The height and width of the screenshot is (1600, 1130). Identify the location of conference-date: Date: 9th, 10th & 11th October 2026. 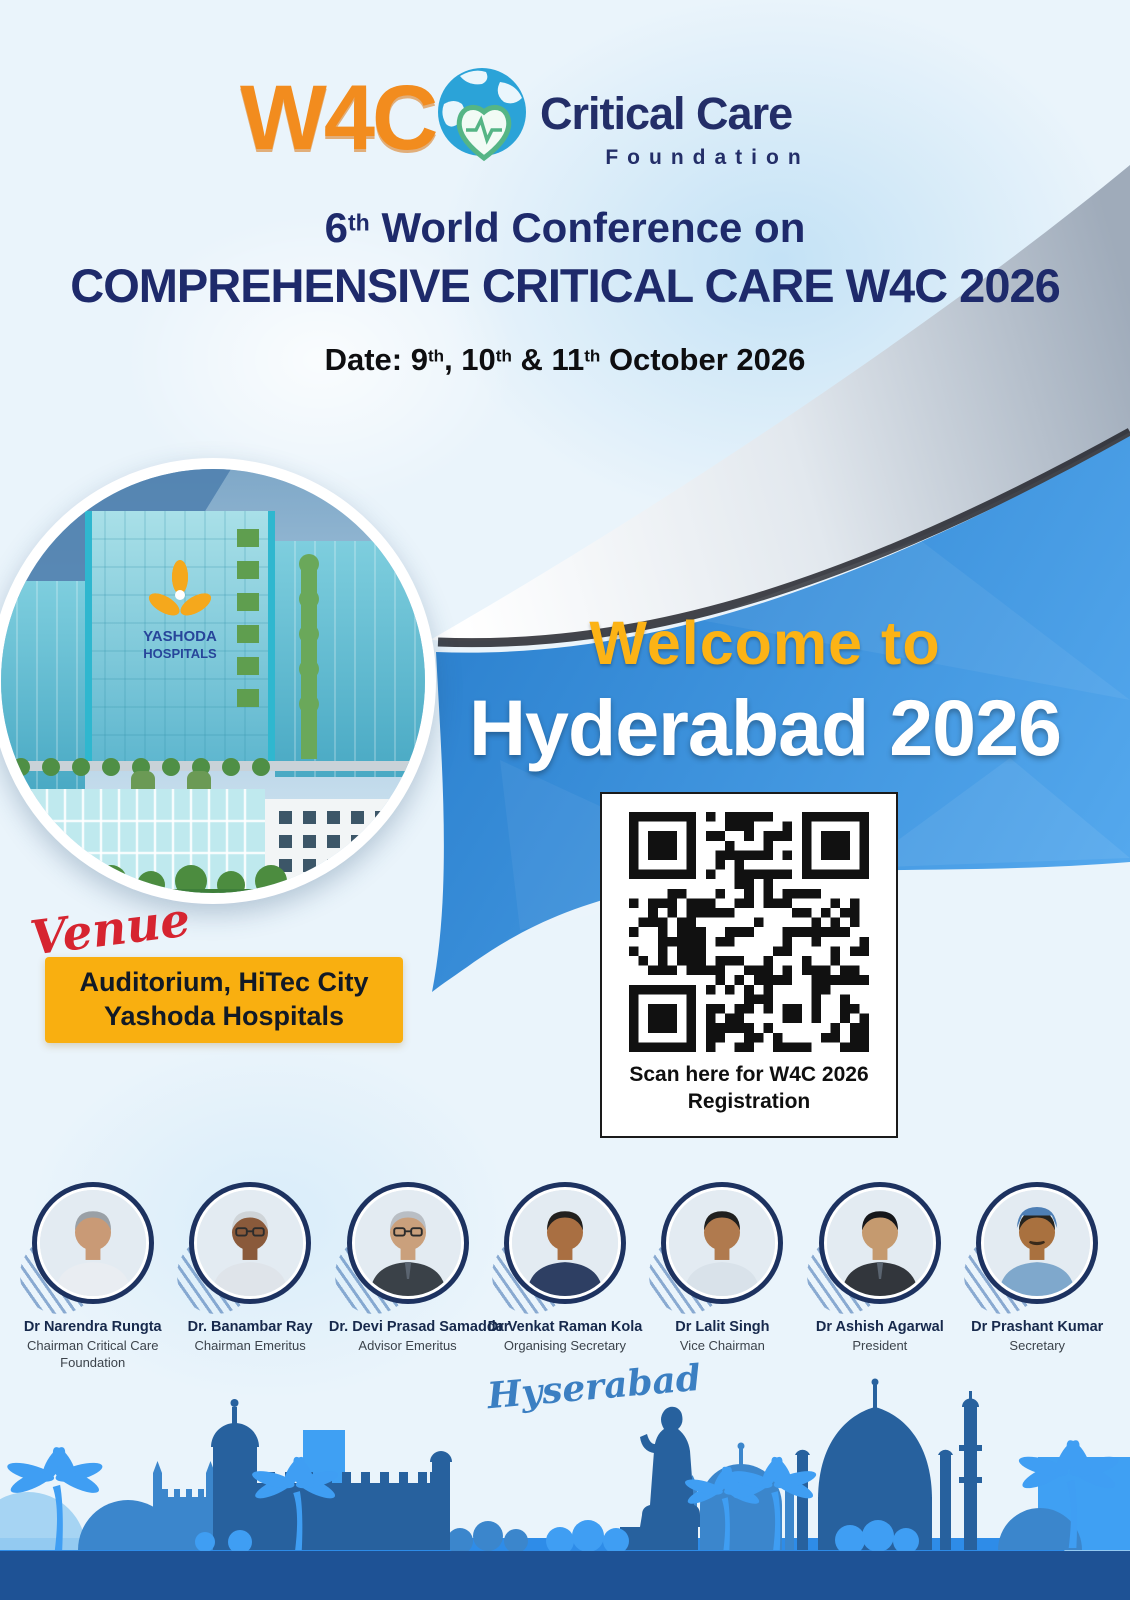
(565, 359).